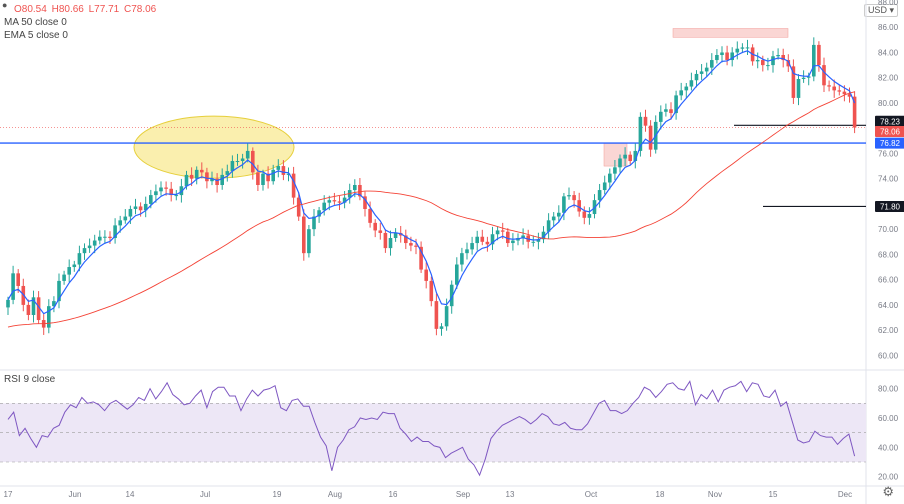  What do you see at coordinates (888, 389) in the screenshot?
I see `rsi-tick-label: 80.00` at bounding box center [888, 389].